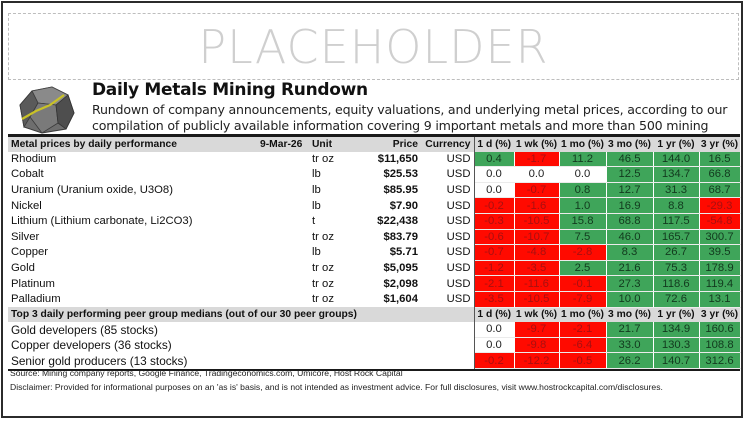  Describe the element at coordinates (720, 330) in the screenshot. I see `pct-3yr: 160.6` at that location.